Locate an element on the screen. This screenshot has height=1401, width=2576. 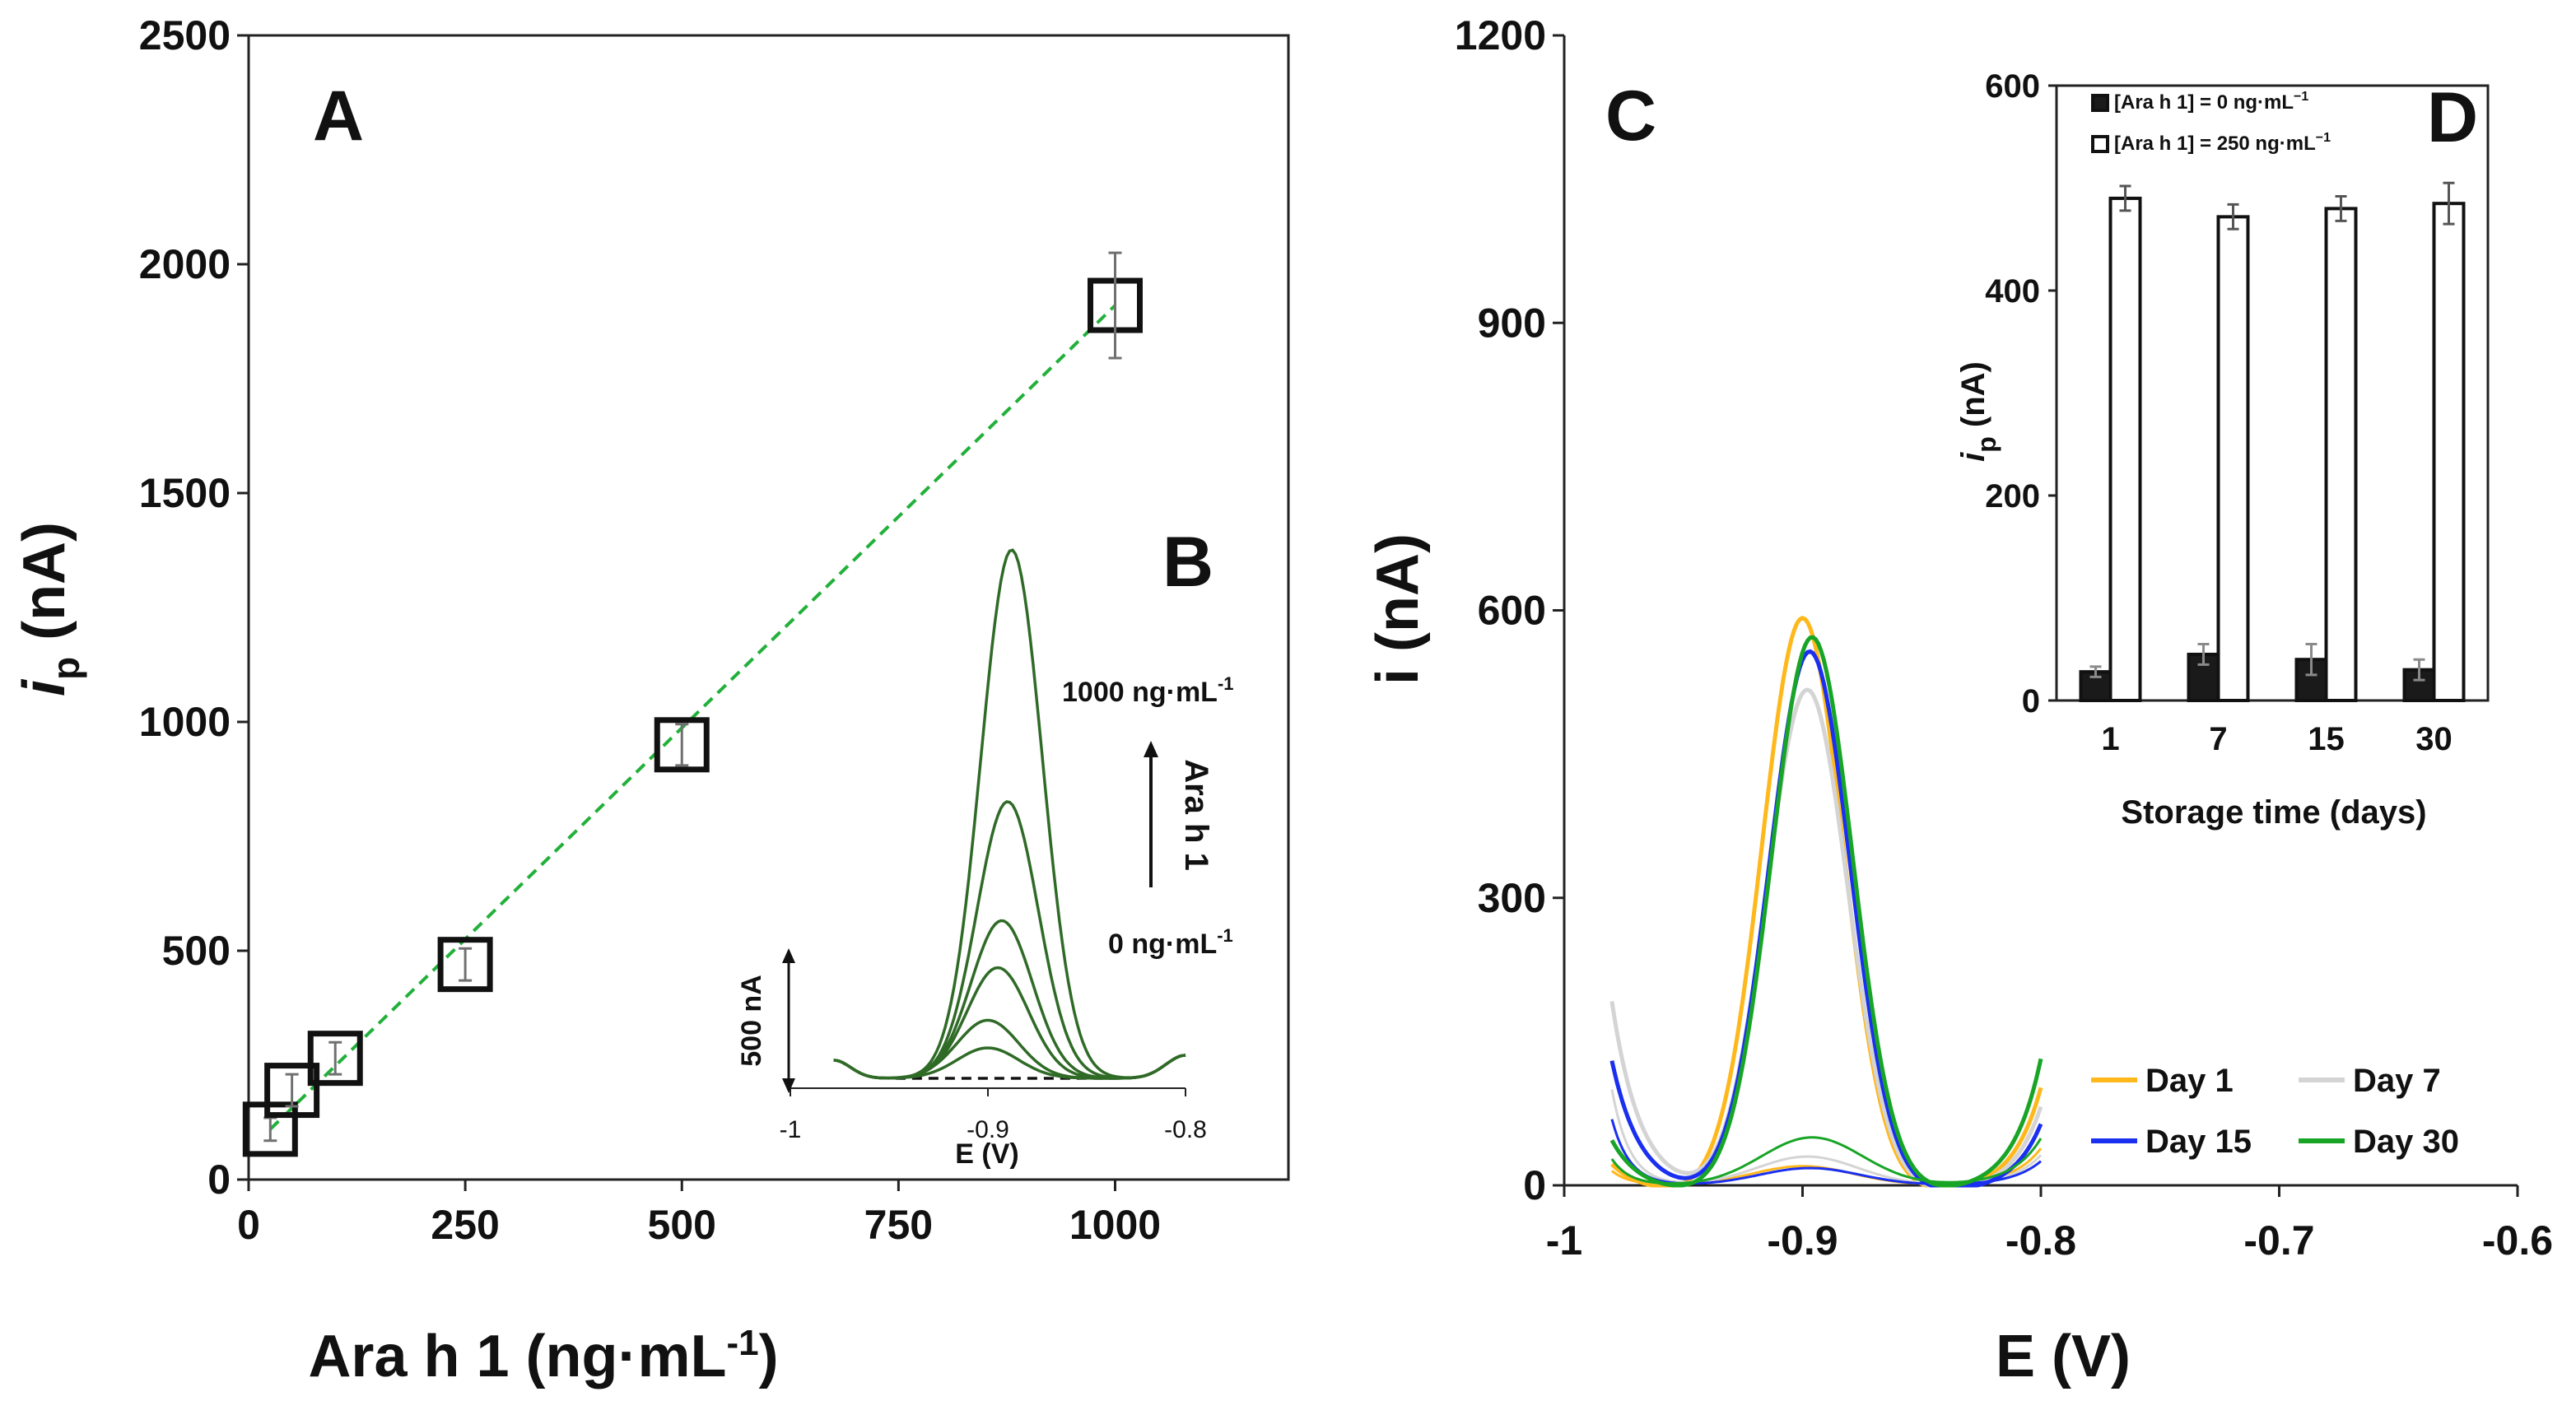
panel-c-x-tick-label: -0.6 is located at coordinates (2517, 1240).